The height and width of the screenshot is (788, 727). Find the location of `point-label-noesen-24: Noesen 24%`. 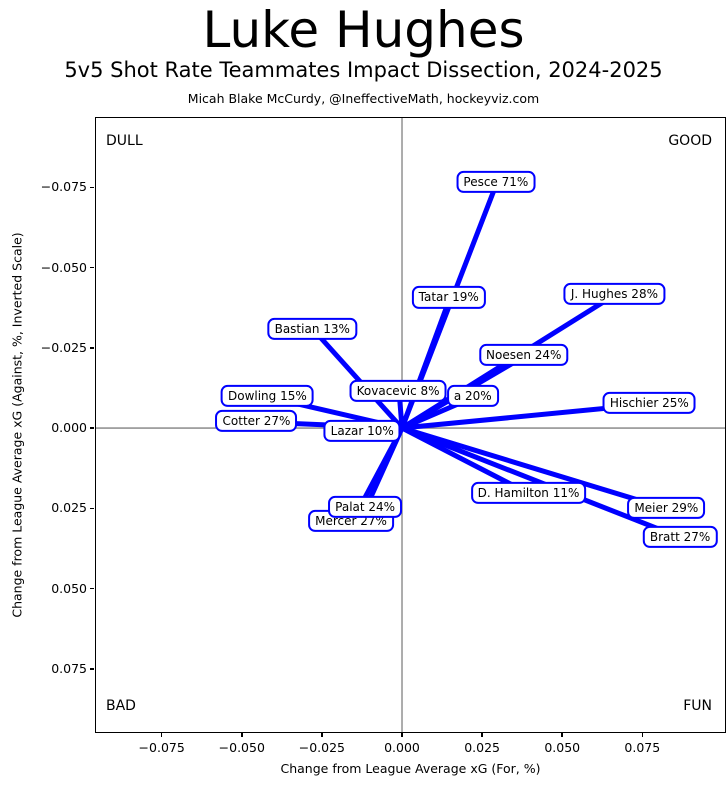

point-label-noesen-24: Noesen 24% is located at coordinates (524, 355).